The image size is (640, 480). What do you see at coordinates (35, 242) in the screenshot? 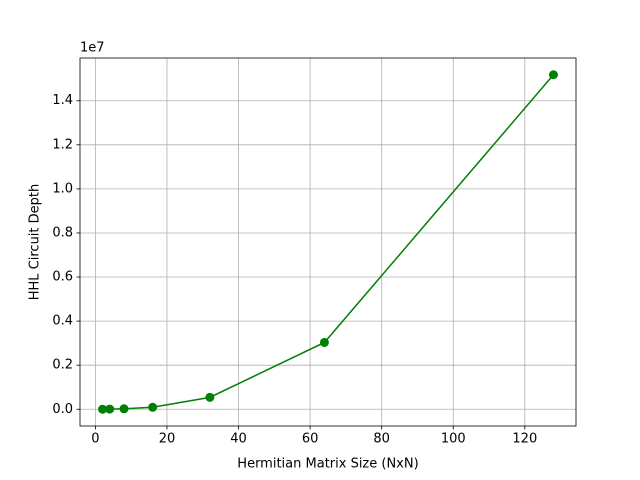
I see `y-axis-label: HHL Circuit Depth` at bounding box center [35, 242].